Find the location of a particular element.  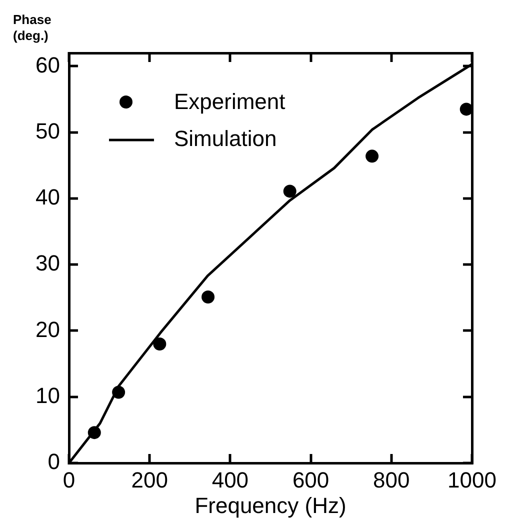

x-tick-label: 1000 is located at coordinates (472, 479).